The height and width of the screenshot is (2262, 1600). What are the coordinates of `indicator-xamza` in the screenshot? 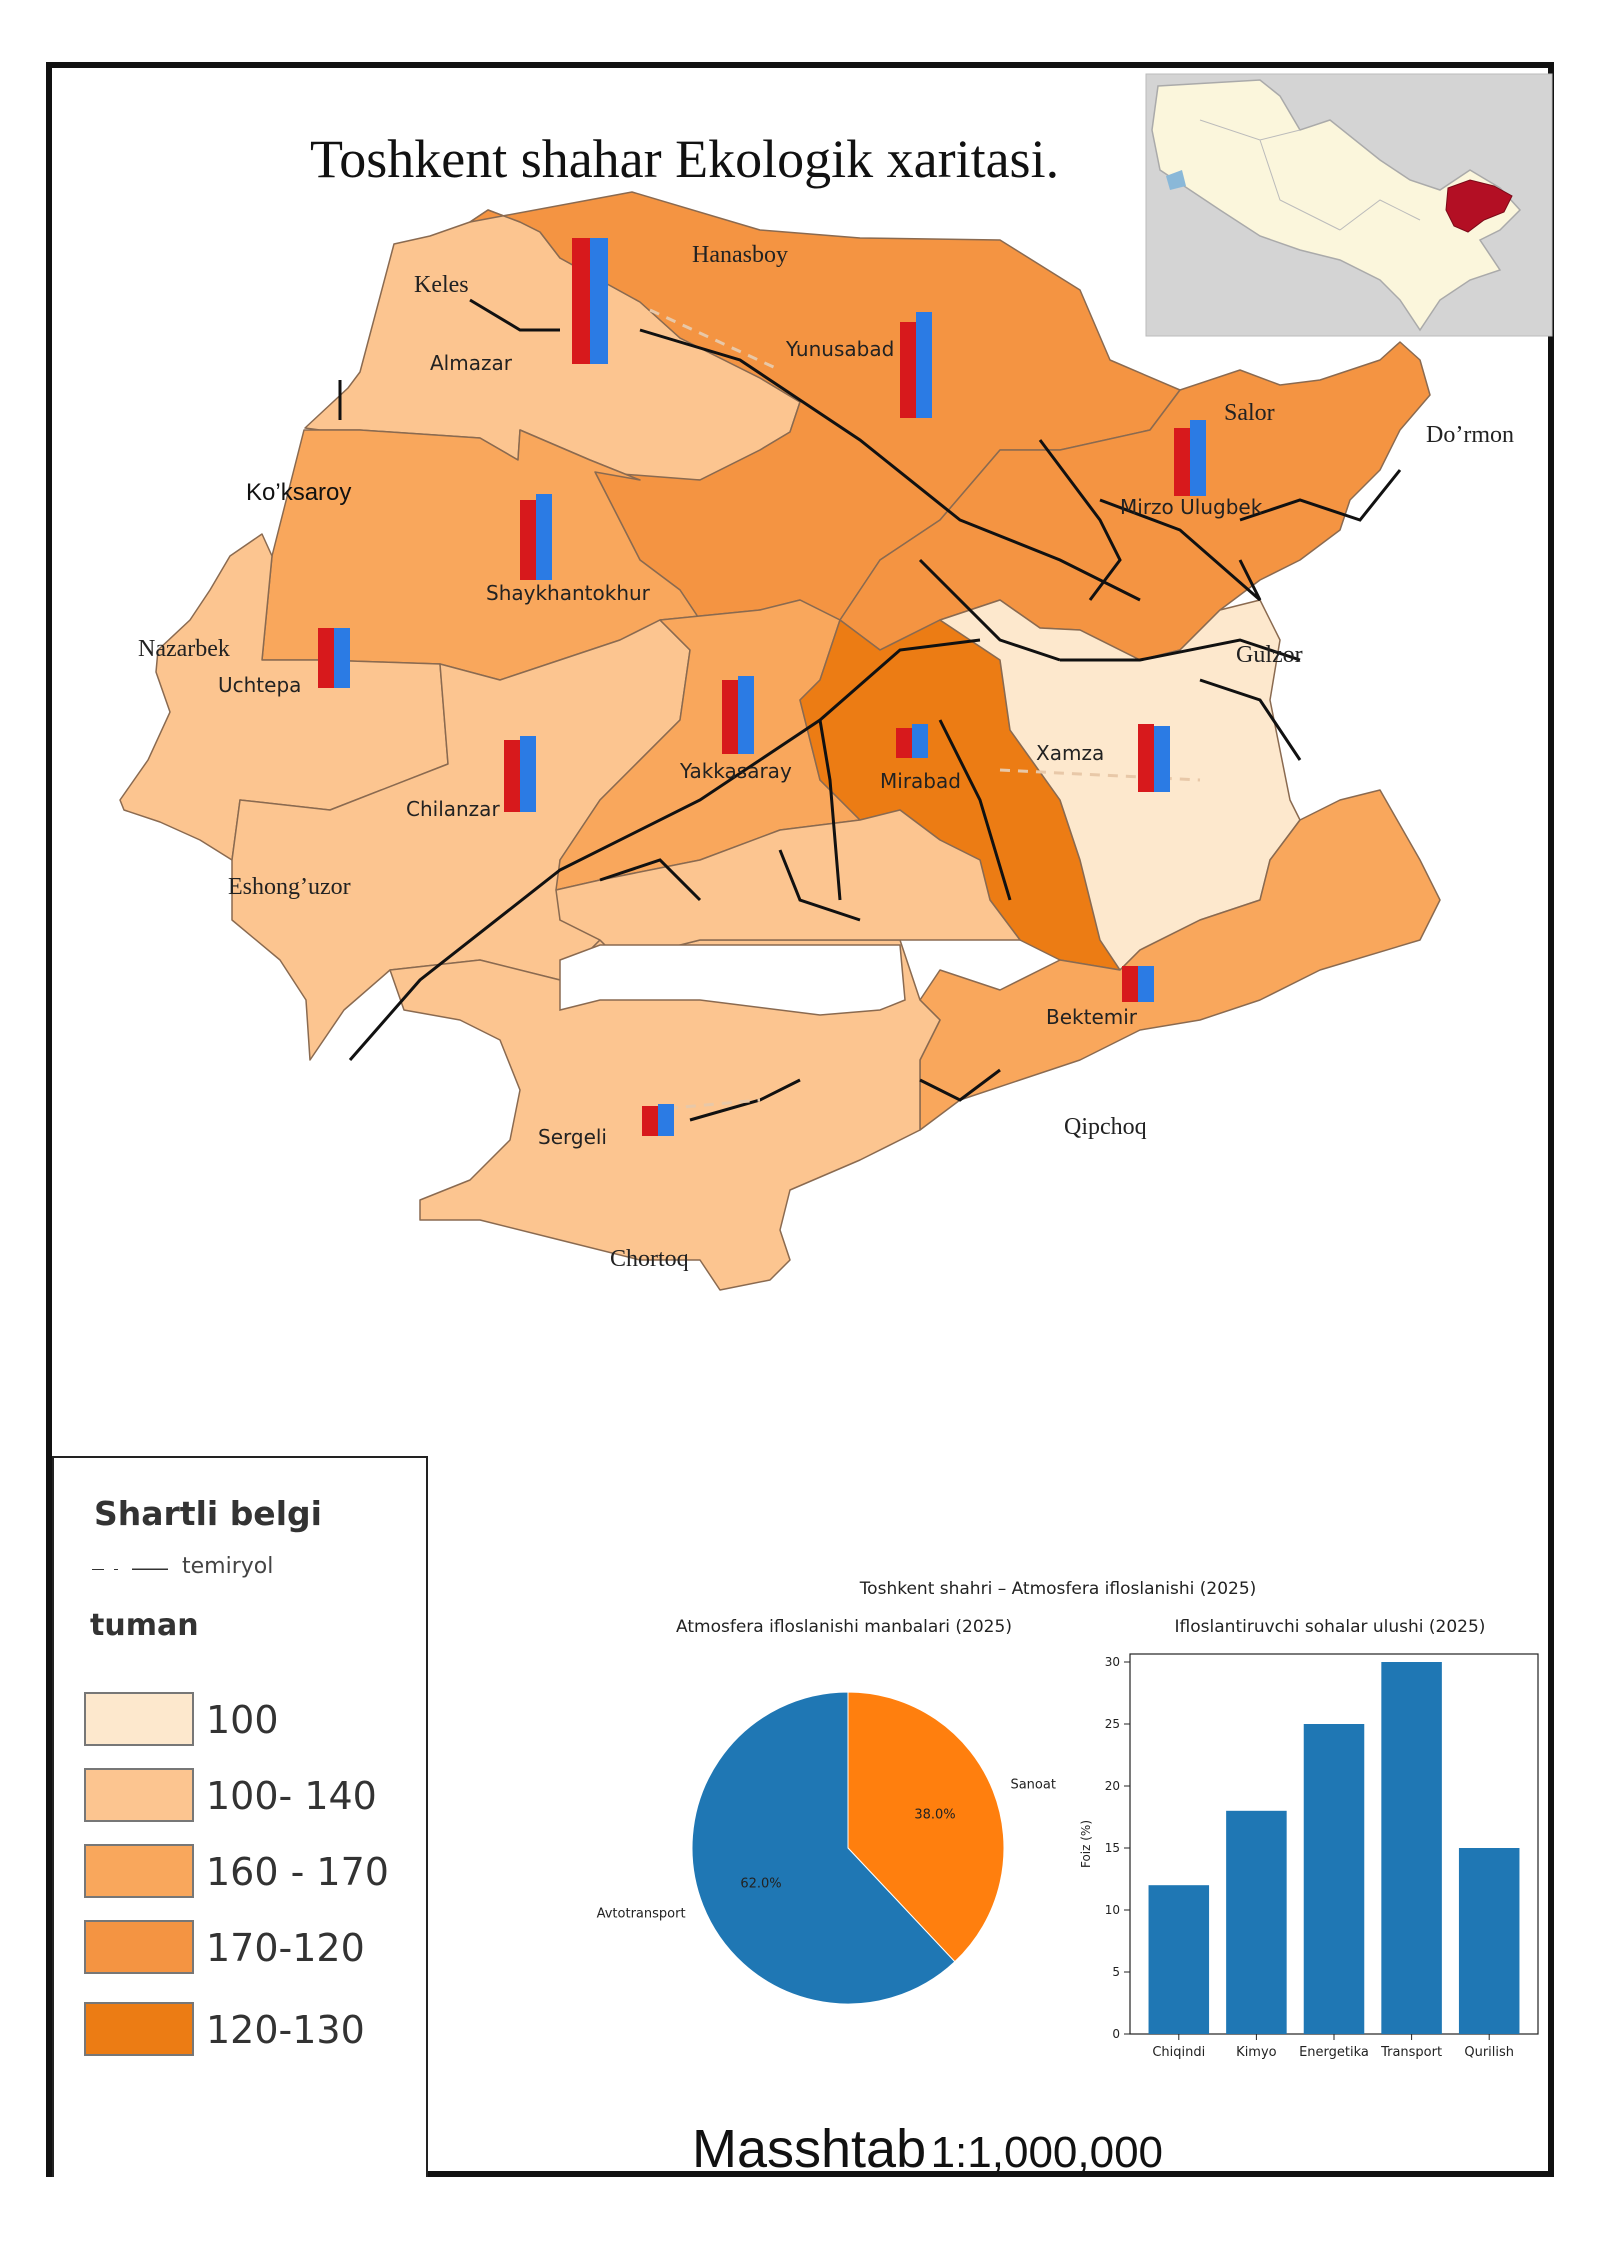 It's located at (1154, 758).